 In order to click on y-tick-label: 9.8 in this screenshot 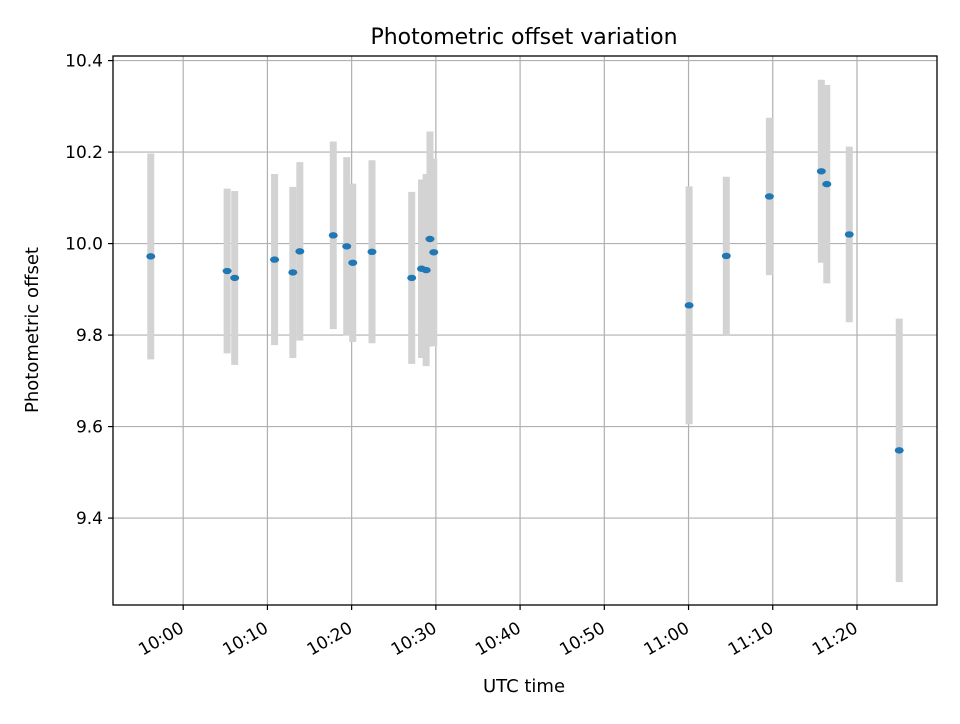, I will do `click(89, 336)`.